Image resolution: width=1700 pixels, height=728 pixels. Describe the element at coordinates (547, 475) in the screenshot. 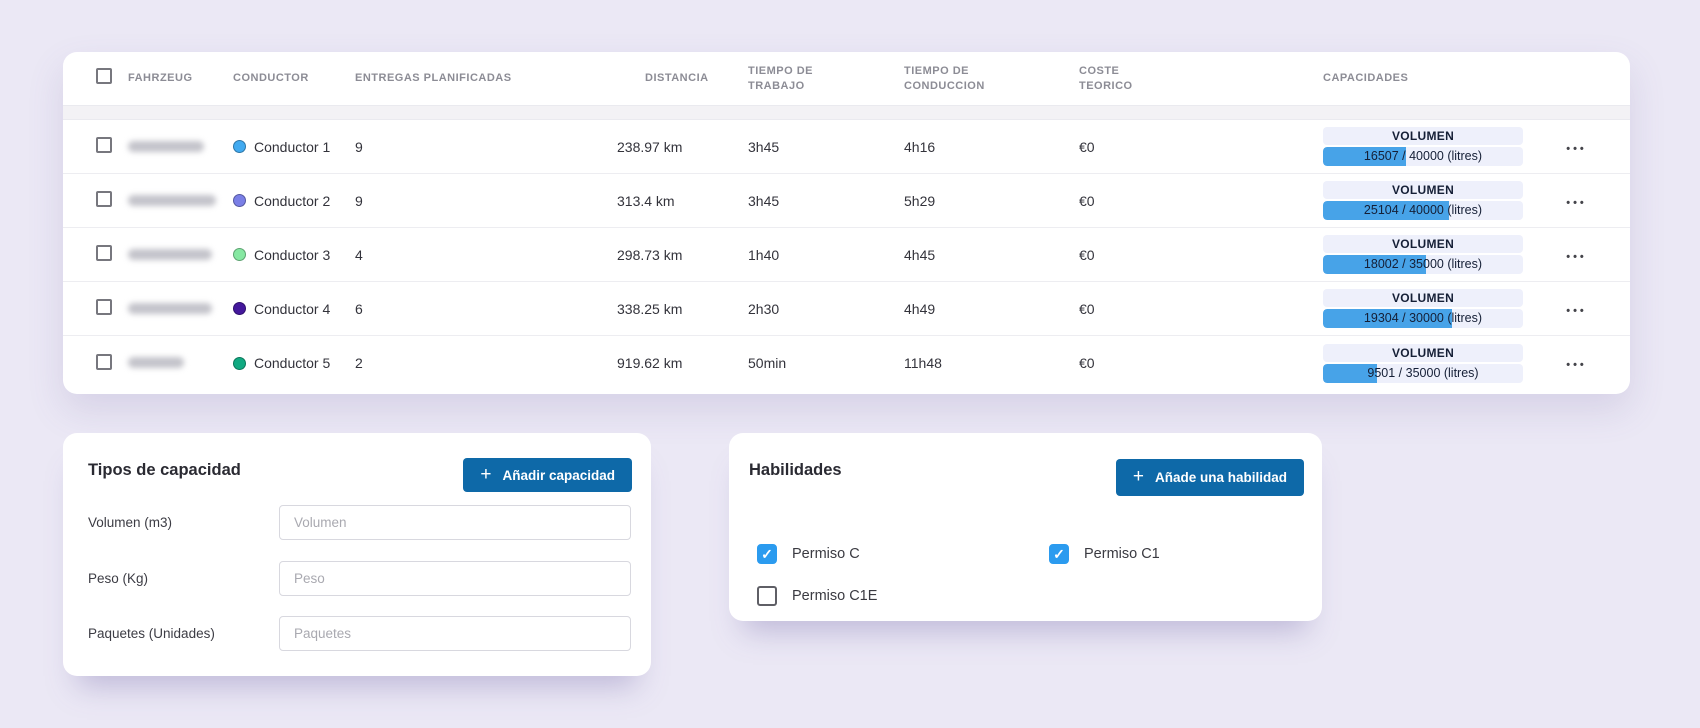

I see `add-capacity-button: + Añadir capacidad` at that location.